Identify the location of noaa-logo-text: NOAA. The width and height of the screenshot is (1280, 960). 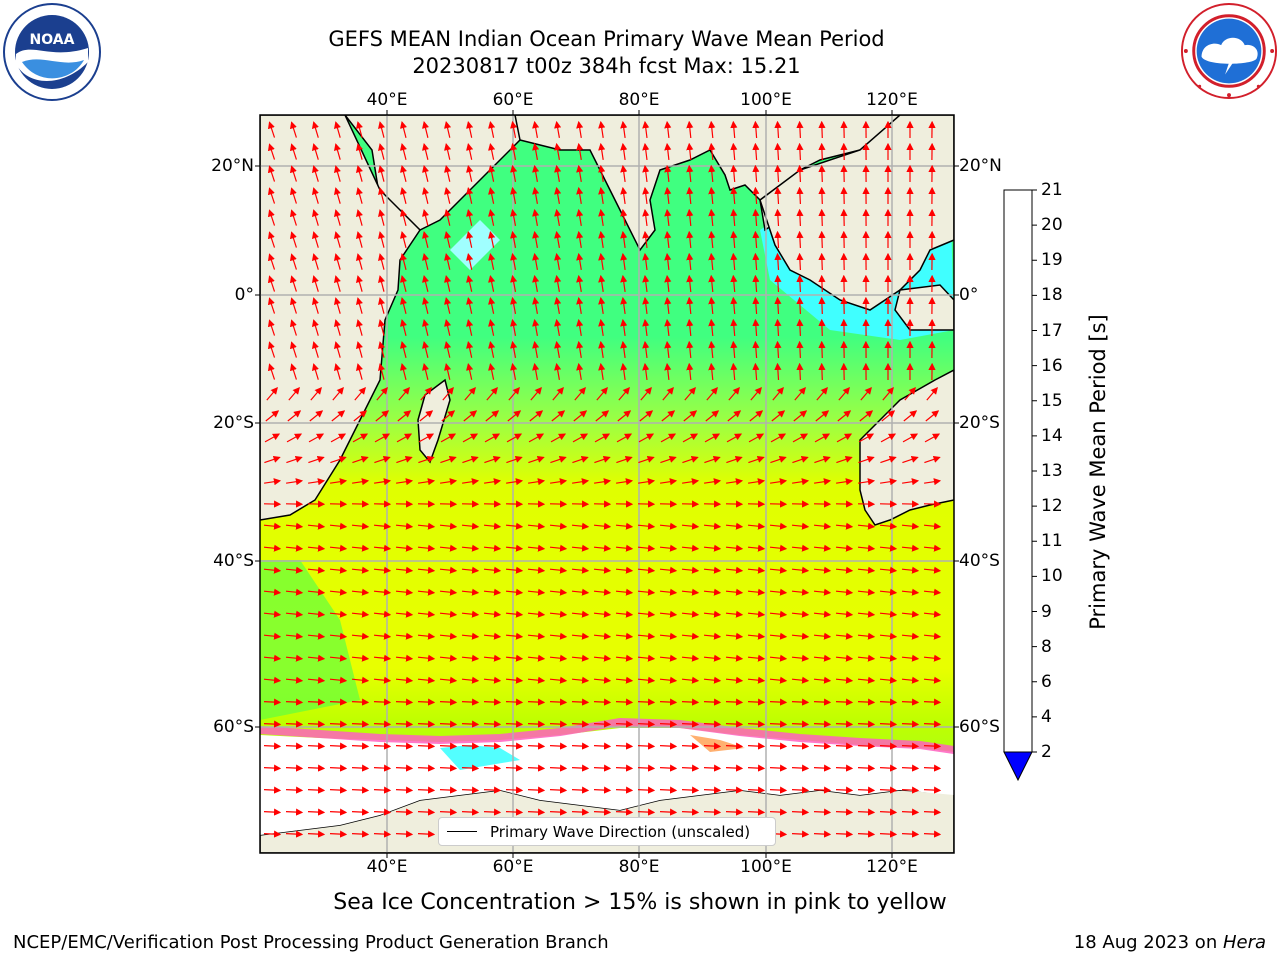
(52, 40).